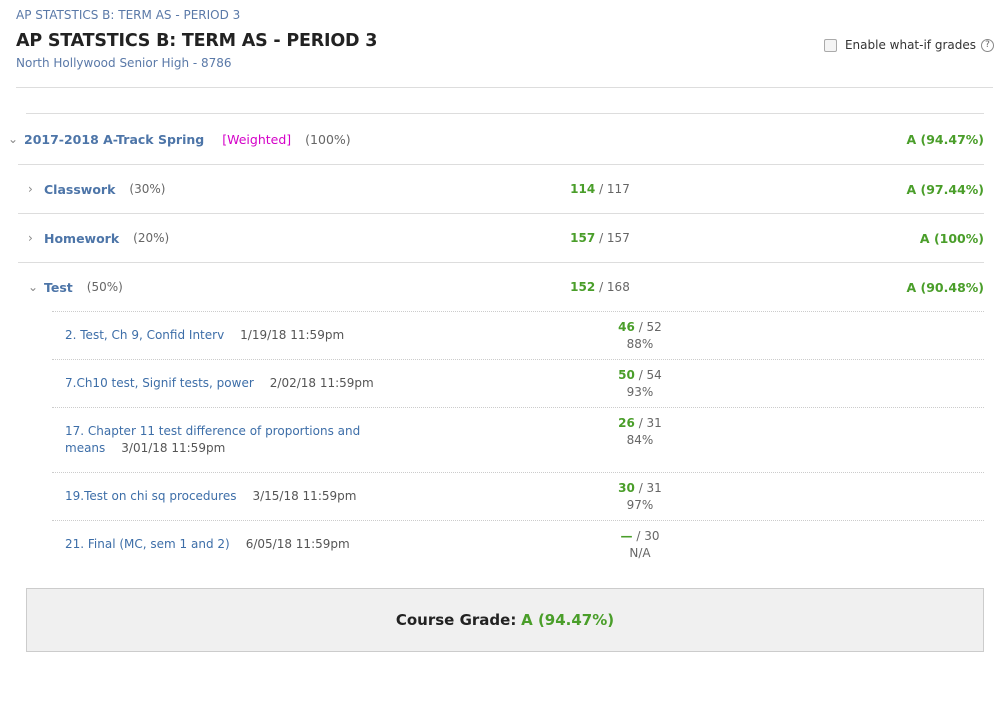 The height and width of the screenshot is (714, 1008). I want to click on assignment-score: 30 / 31 97%, so click(640, 497).